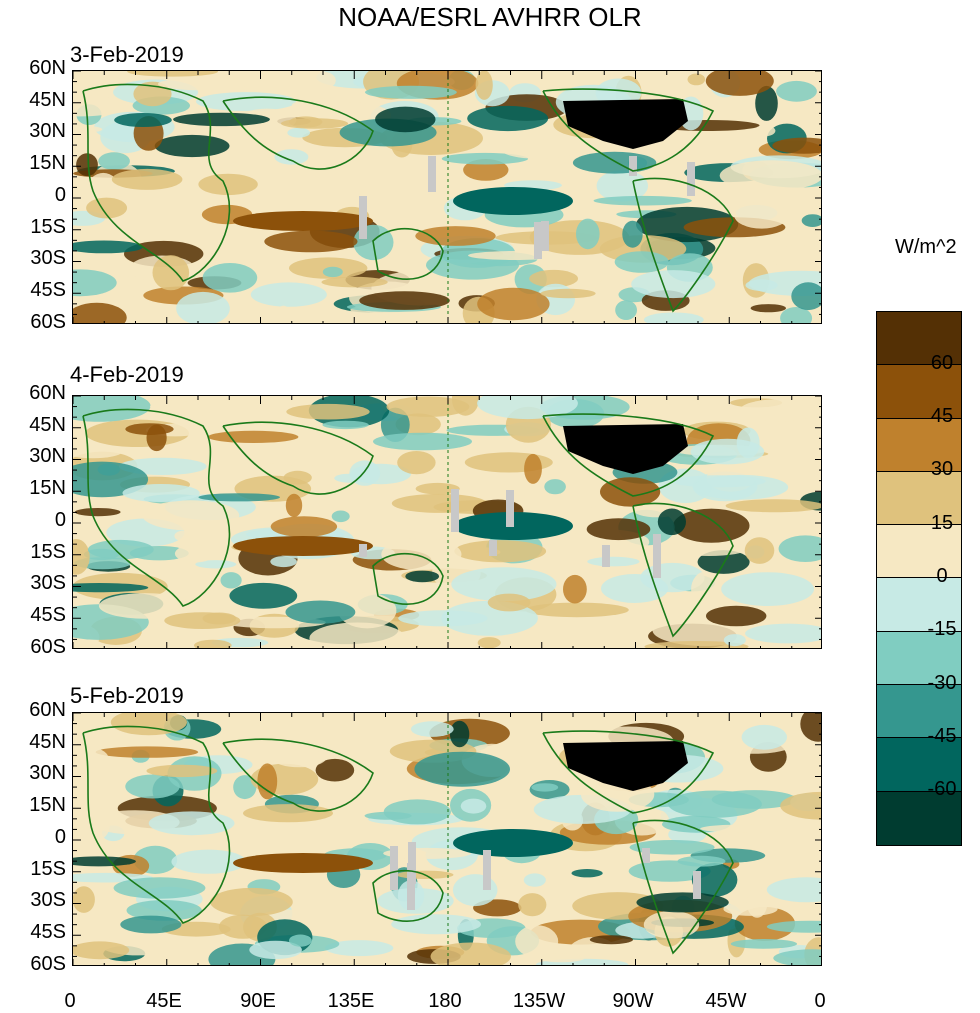 Image resolution: width=980 pixels, height=1013 pixels. Describe the element at coordinates (127, 695) in the screenshot. I see `panel-3-date: 5-Feb-2019` at that location.